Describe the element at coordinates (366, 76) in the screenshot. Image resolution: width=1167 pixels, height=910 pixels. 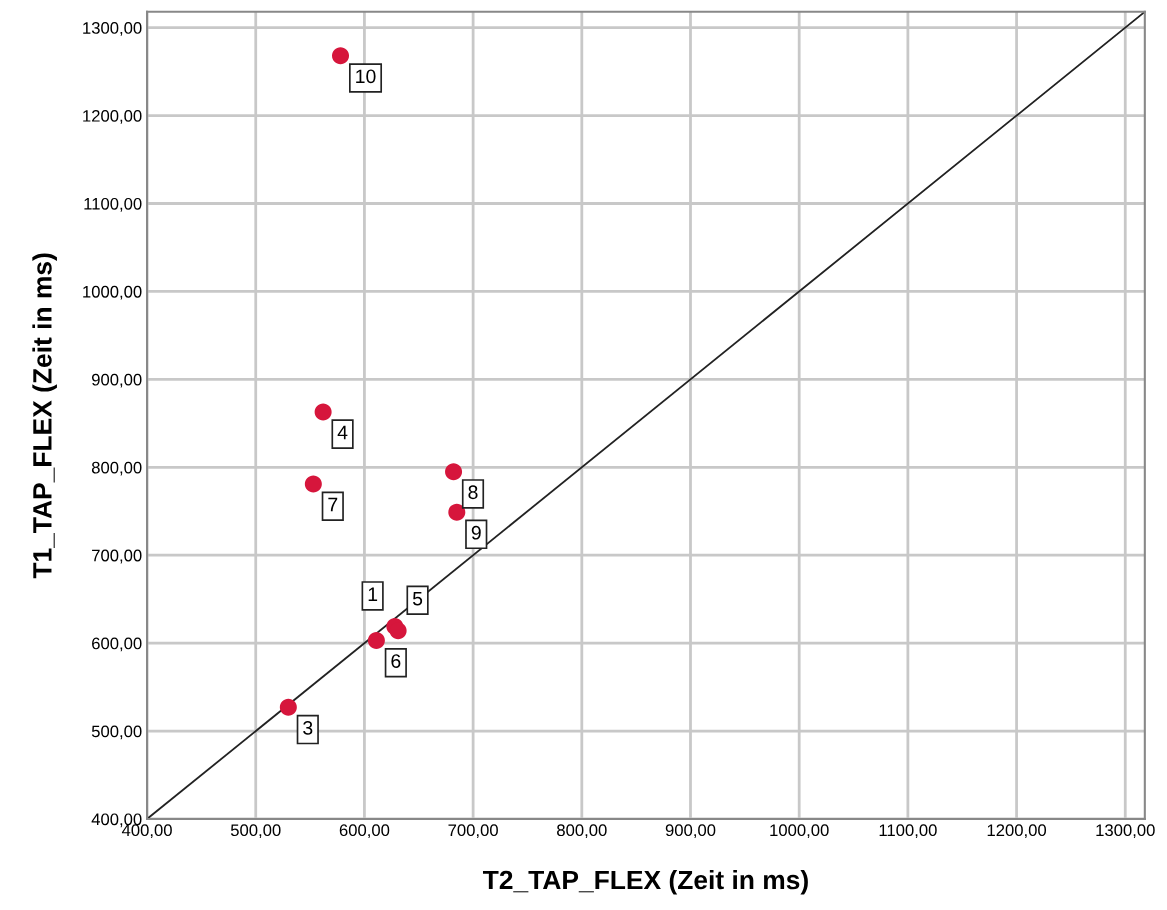
I see `annotation: 10` at that location.